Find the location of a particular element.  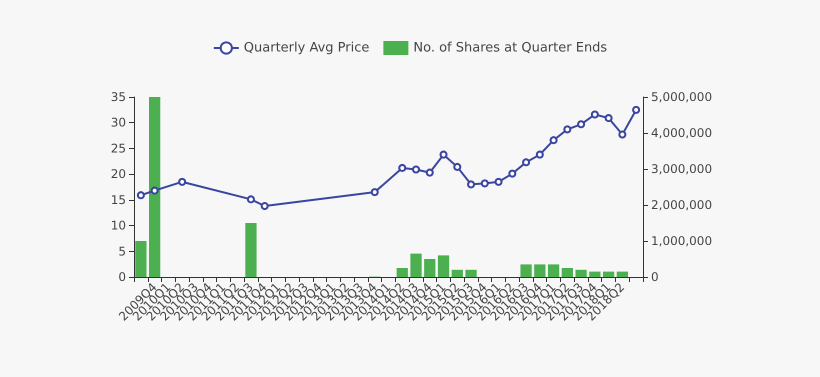

y-tick-label: 25 is located at coordinates (118, 148).